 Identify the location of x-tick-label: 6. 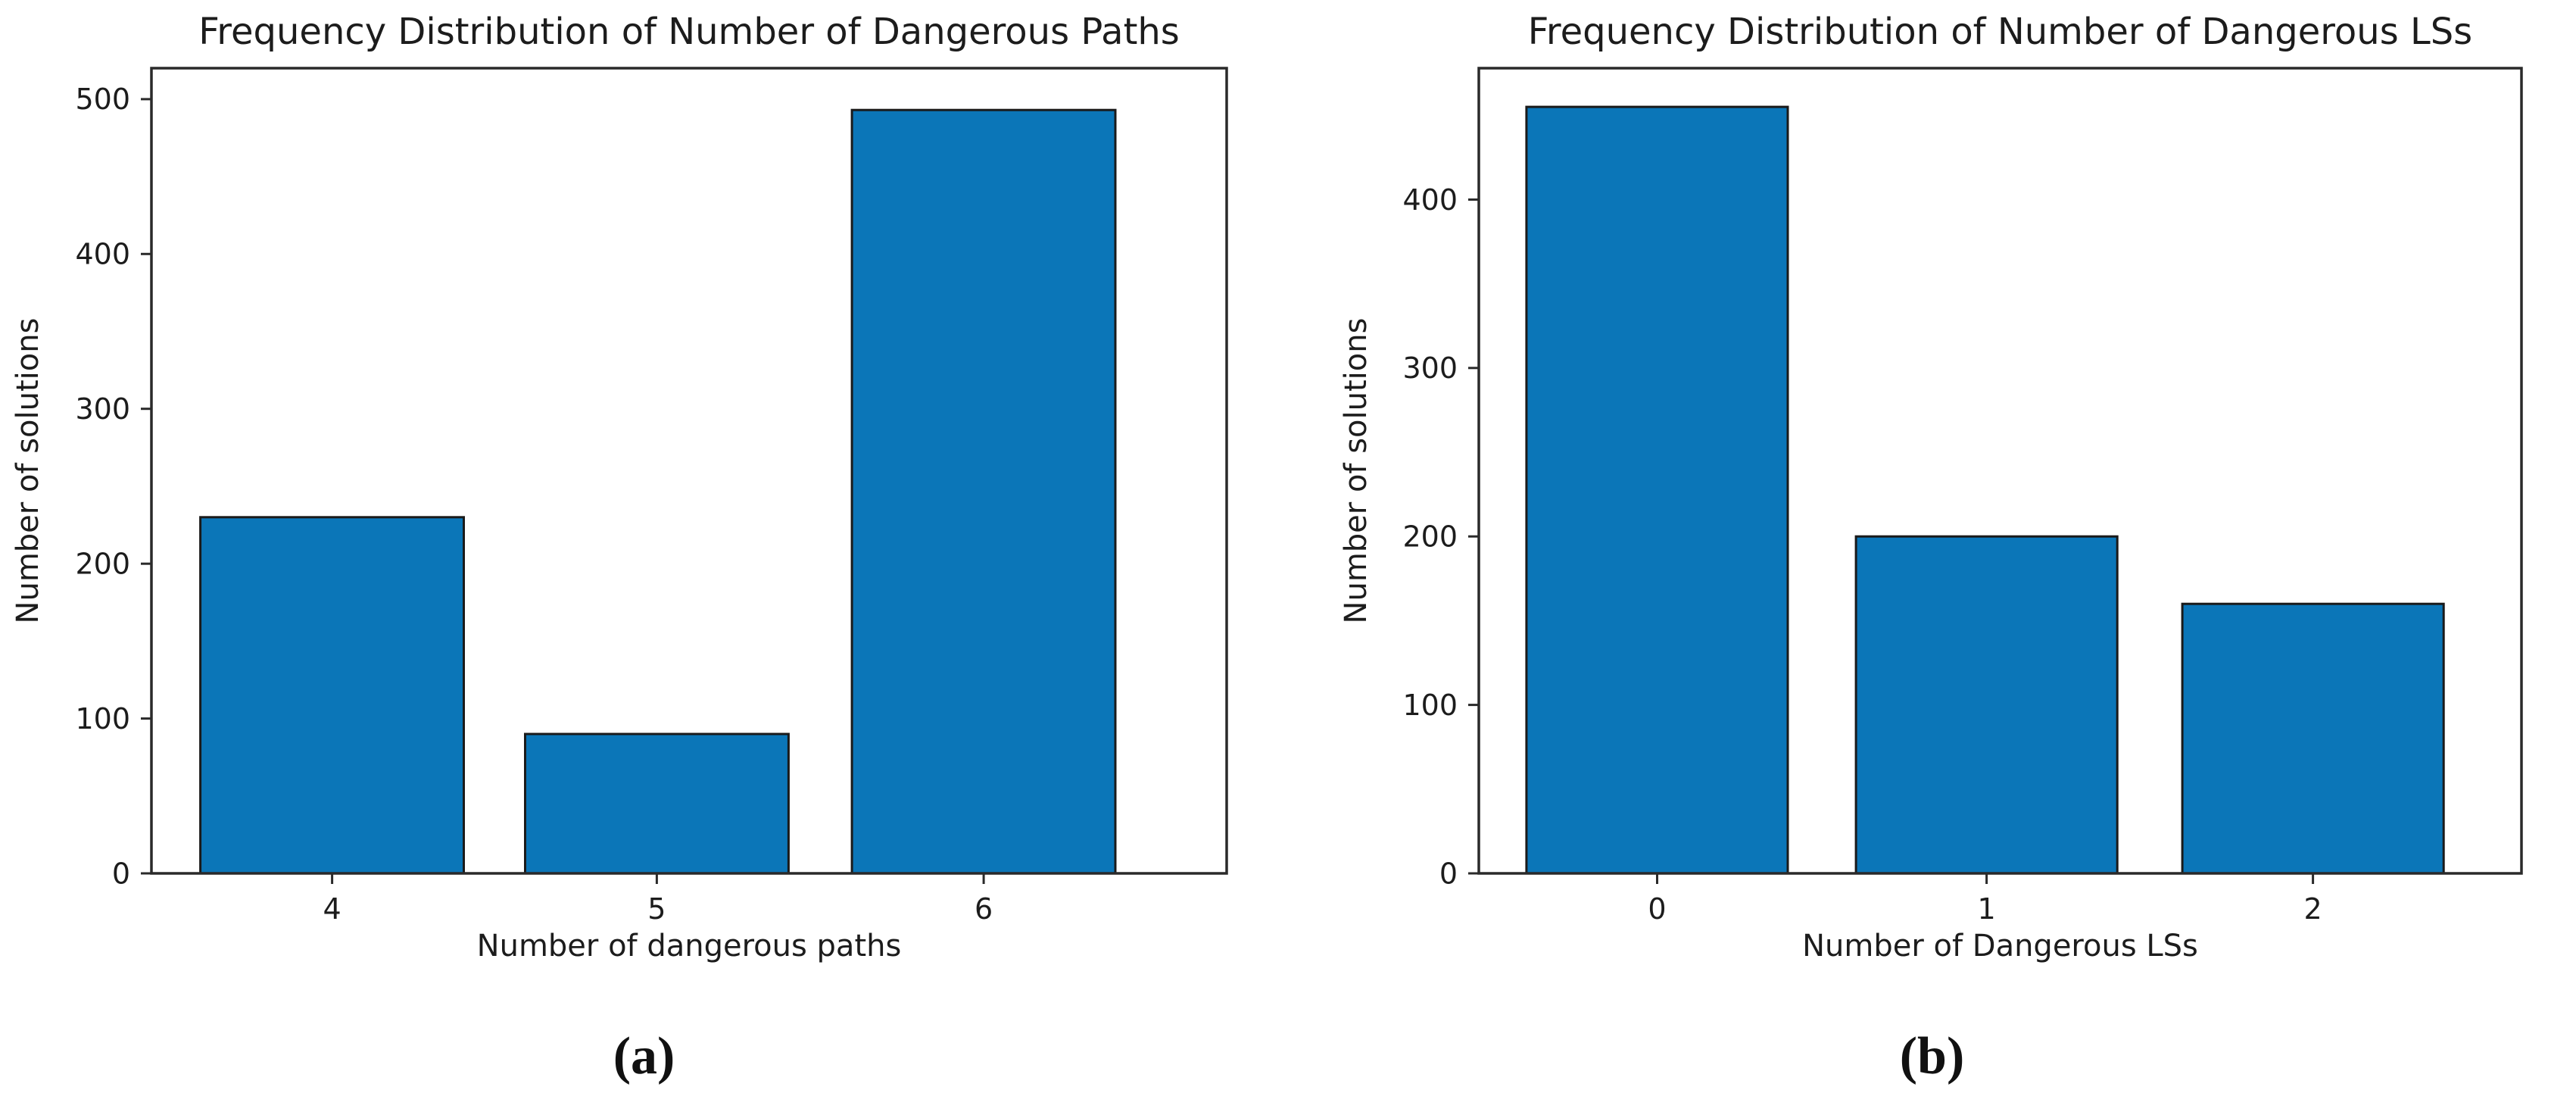
(984, 909).